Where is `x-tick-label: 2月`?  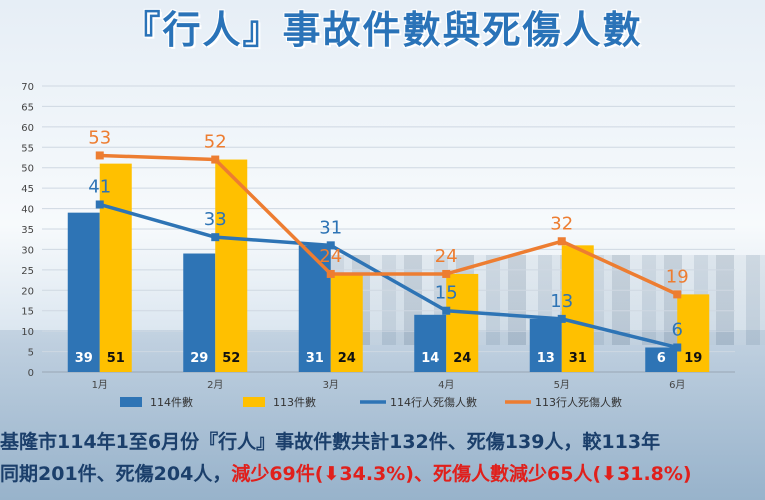 x-tick-label: 2月 is located at coordinates (215, 385).